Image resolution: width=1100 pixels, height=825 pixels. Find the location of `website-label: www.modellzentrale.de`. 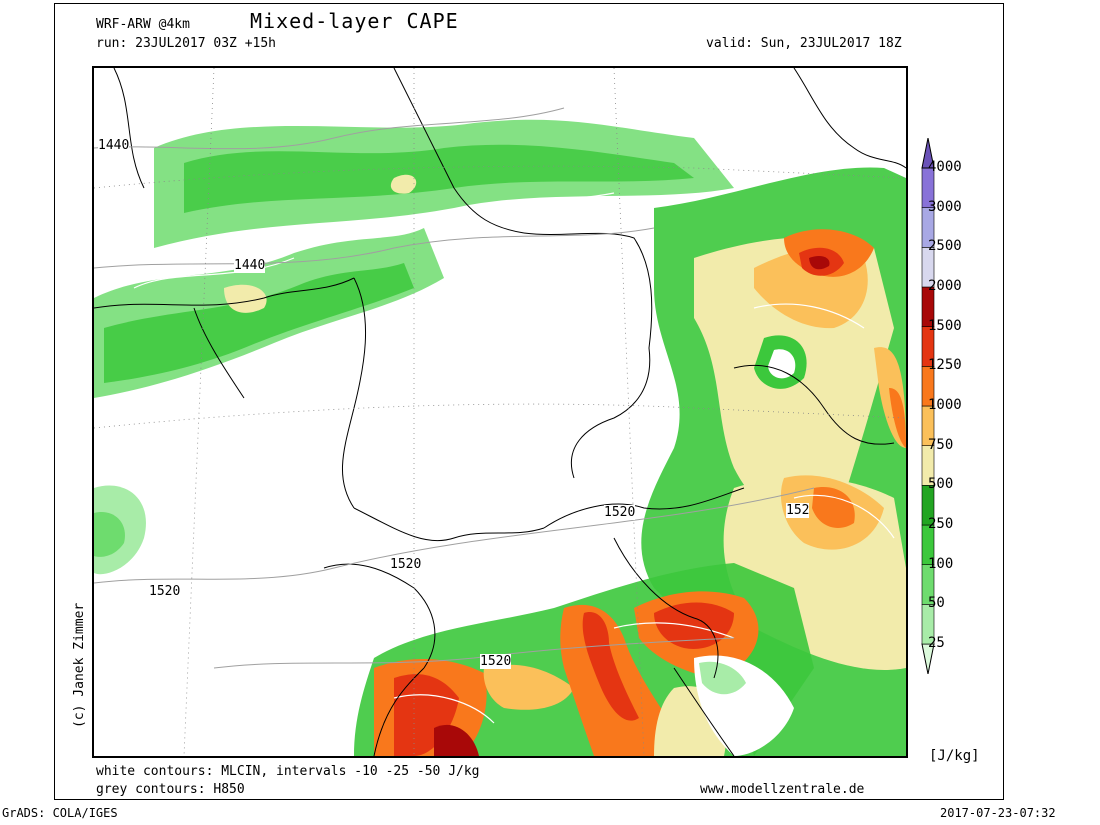

website-label: www.modellzentrale.de is located at coordinates (782, 789).